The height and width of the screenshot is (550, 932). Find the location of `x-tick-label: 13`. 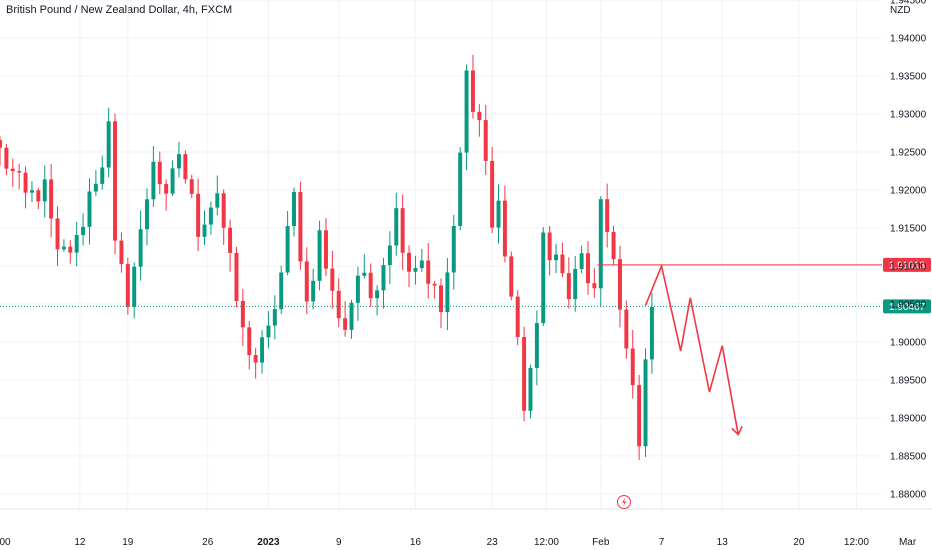

x-tick-label: 13 is located at coordinates (723, 542).